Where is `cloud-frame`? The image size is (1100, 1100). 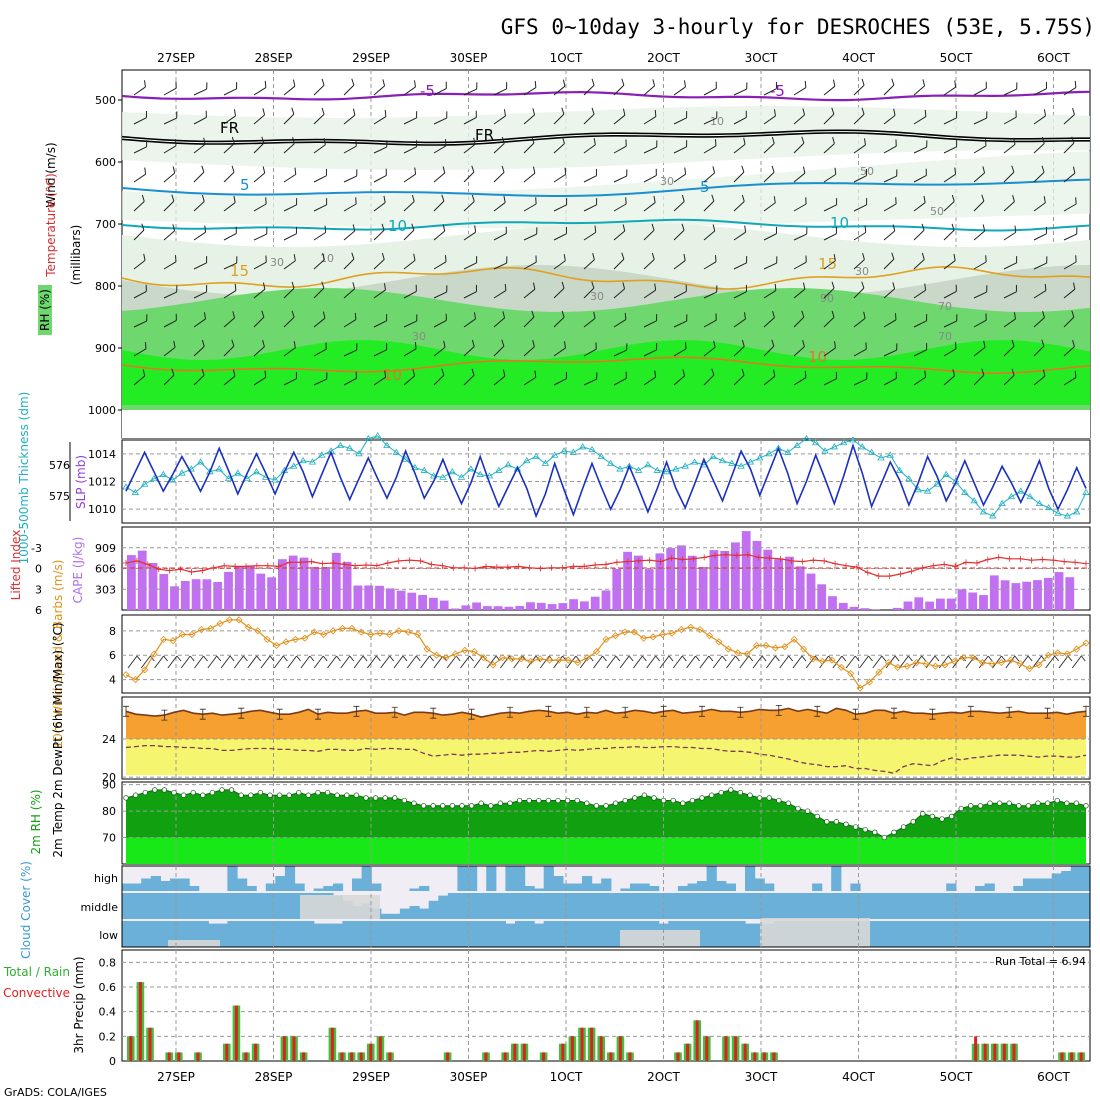
cloud-frame is located at coordinates (606, 906).